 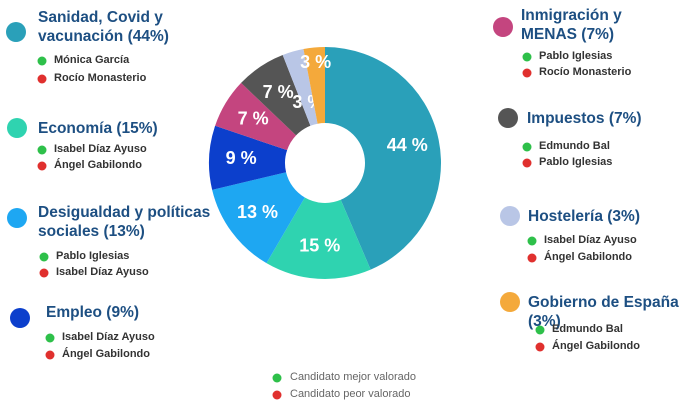 What do you see at coordinates (350, 394) in the screenshot?
I see `legend-label: Candidato peor valorado` at bounding box center [350, 394].